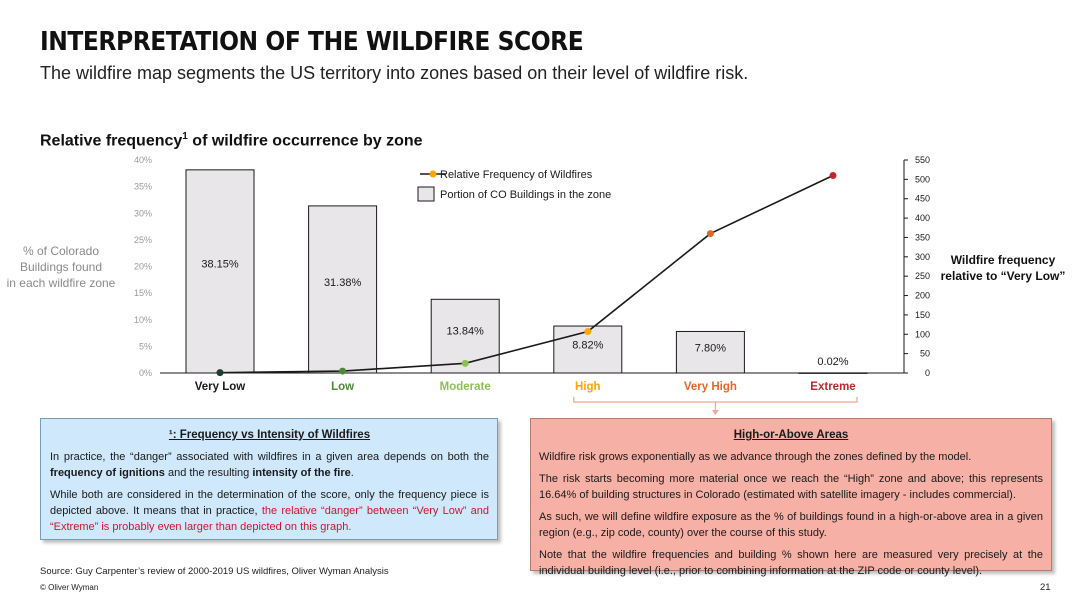 This screenshot has height=607, width=1080. What do you see at coordinates (433, 174) in the screenshot?
I see `legend-line-marker` at bounding box center [433, 174].